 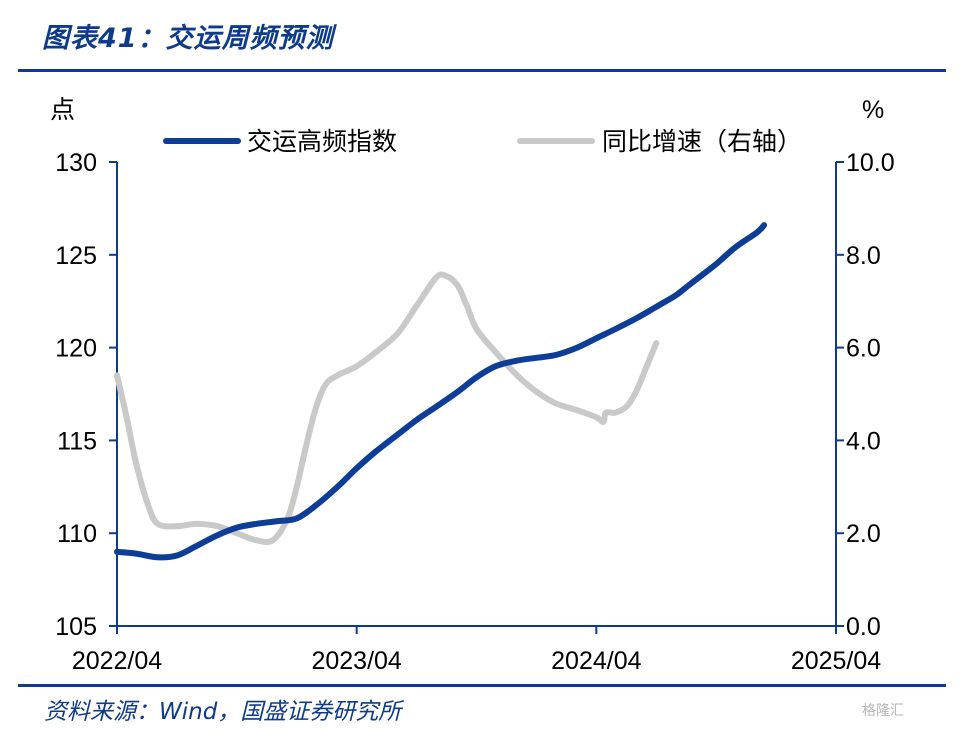 What do you see at coordinates (863, 256) in the screenshot?
I see `right-tick-label: 8.0` at bounding box center [863, 256].